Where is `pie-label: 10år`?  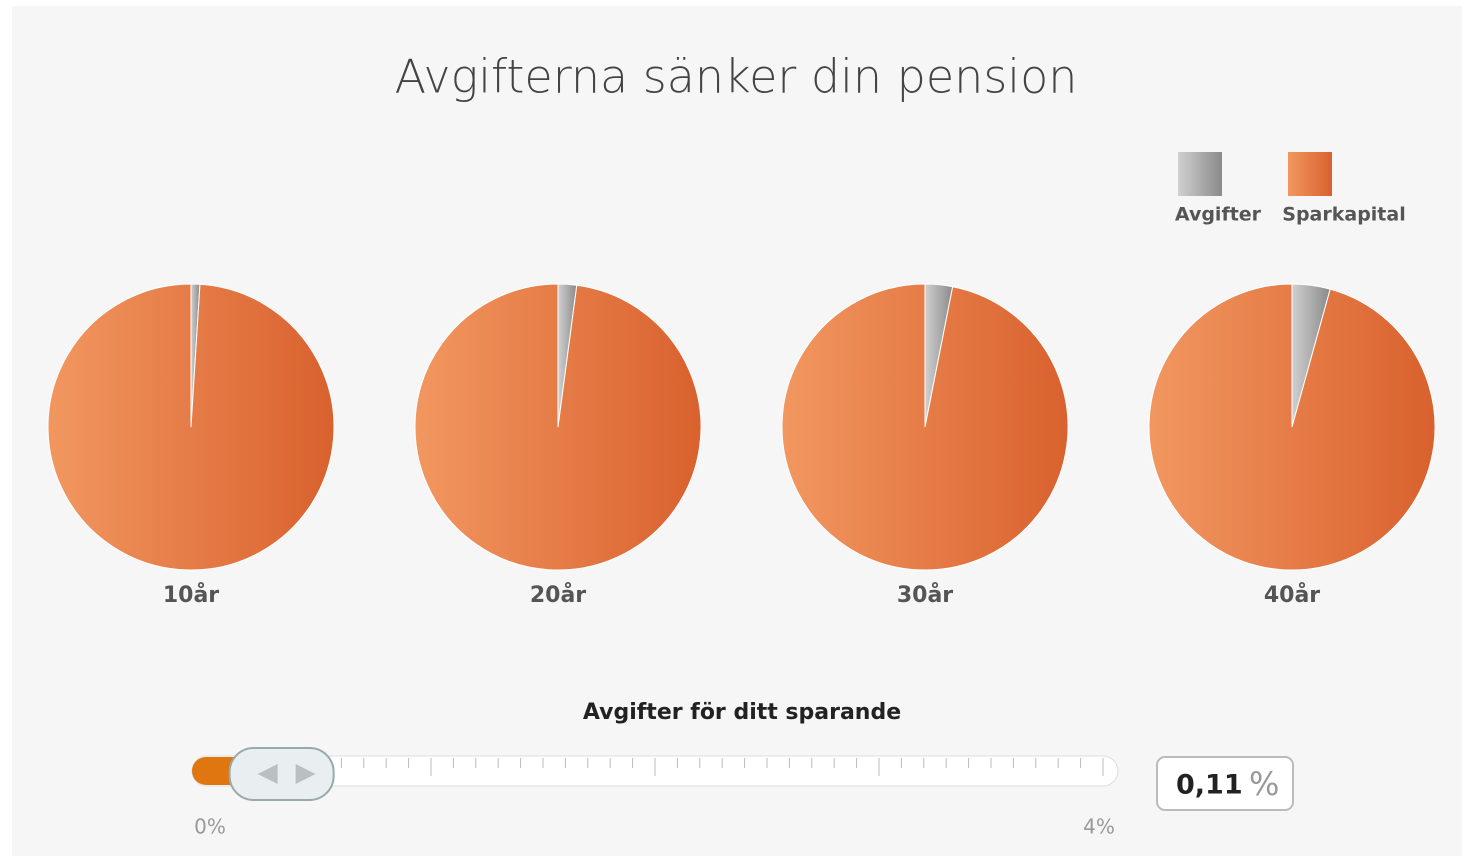
pie-label: 10år is located at coordinates (191, 595).